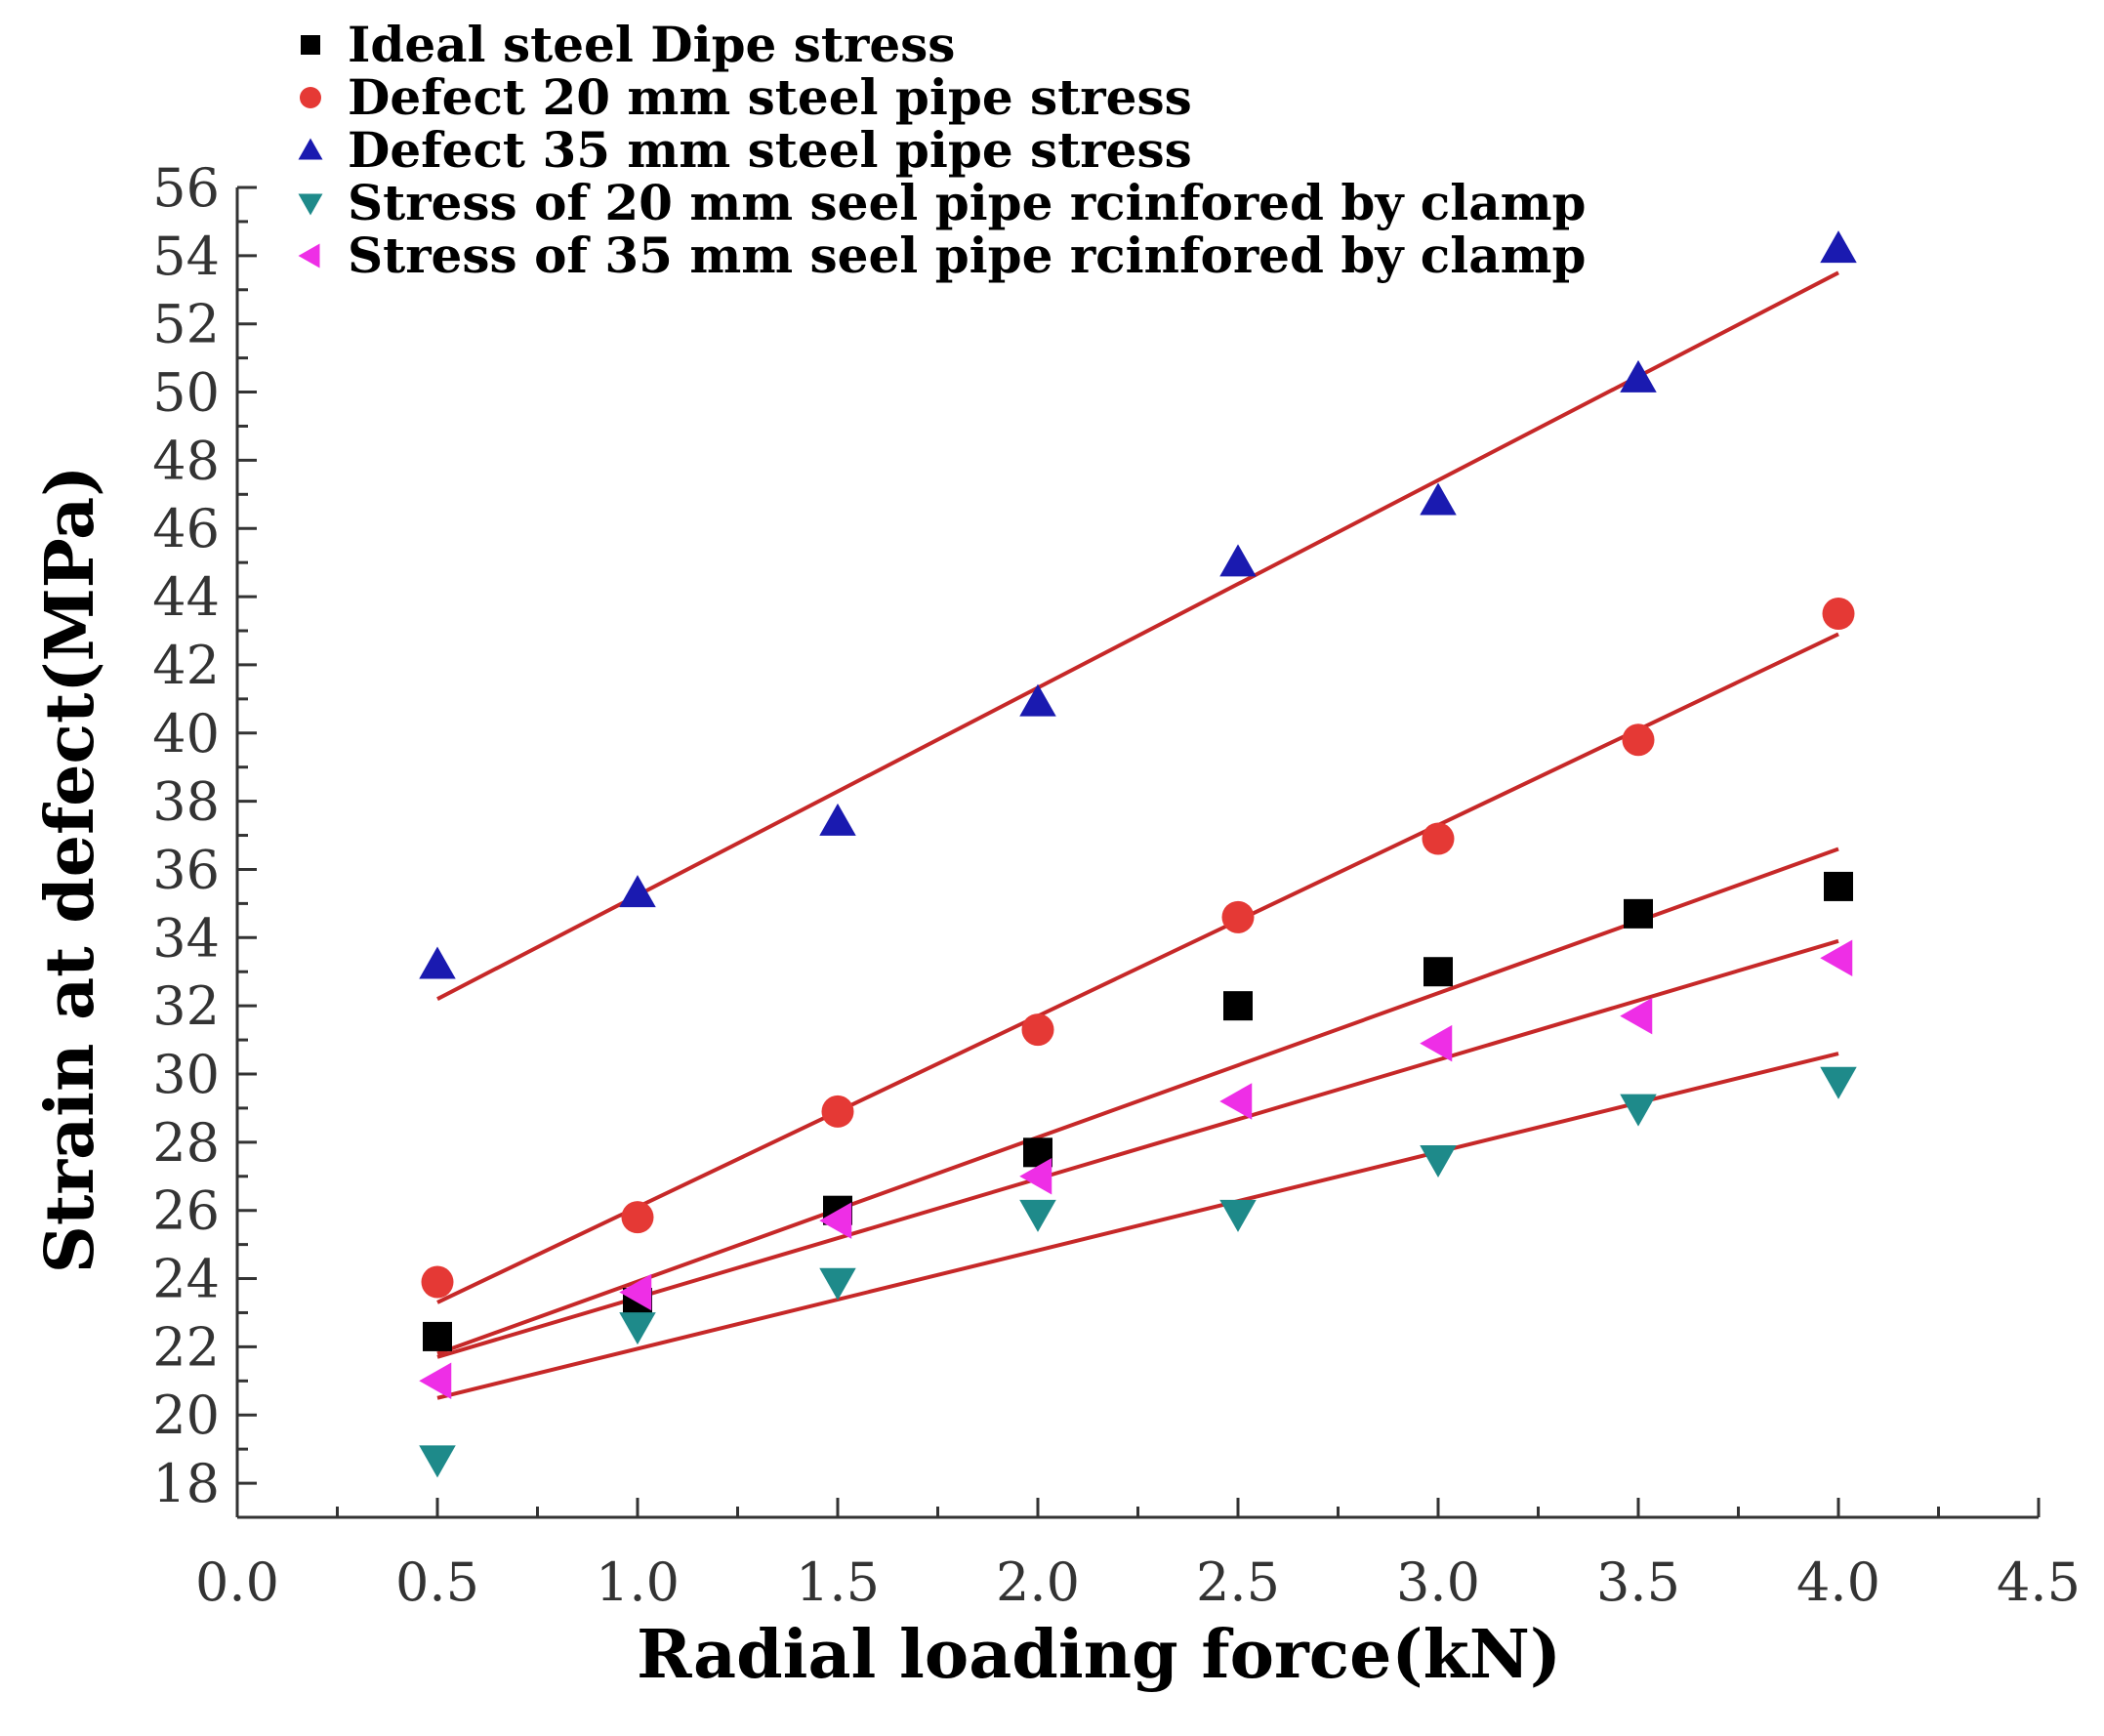 Image resolution: width=2104 pixels, height=1736 pixels. Describe the element at coordinates (186, 188) in the screenshot. I see `y-tick-label: 56` at that location.